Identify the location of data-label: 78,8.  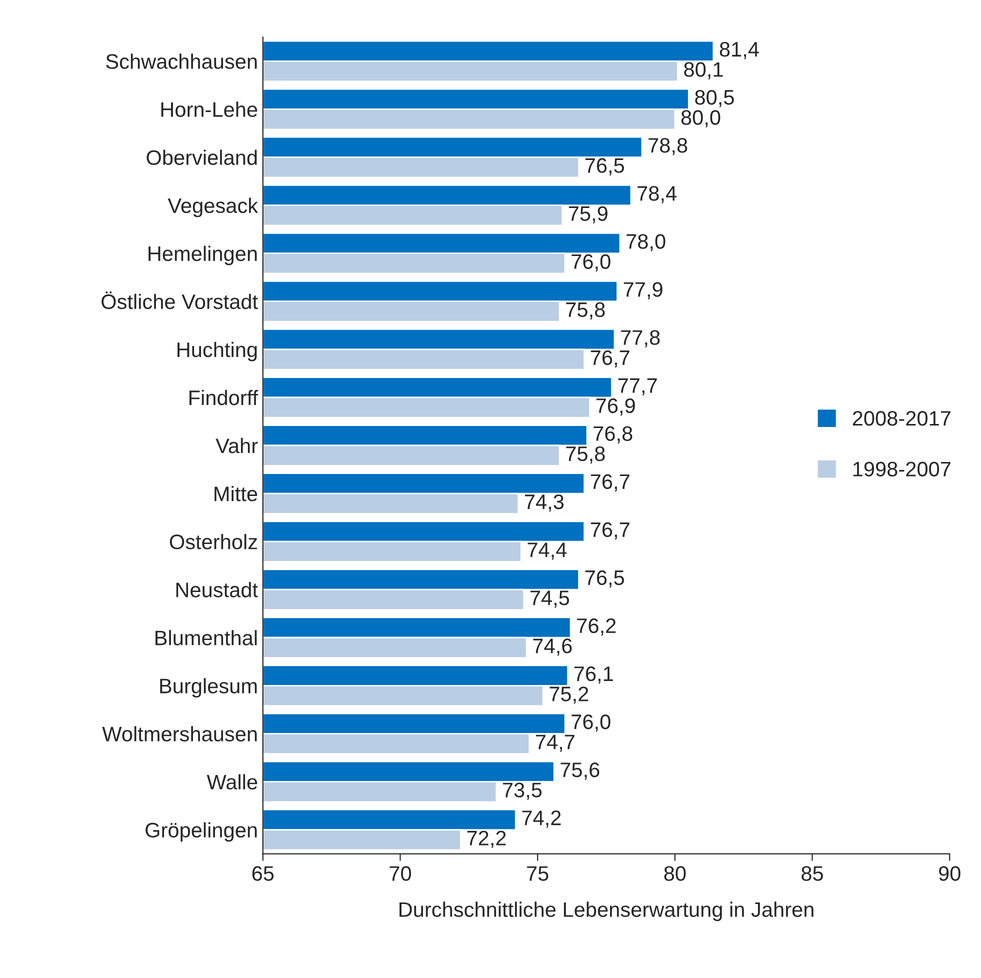
(668, 147).